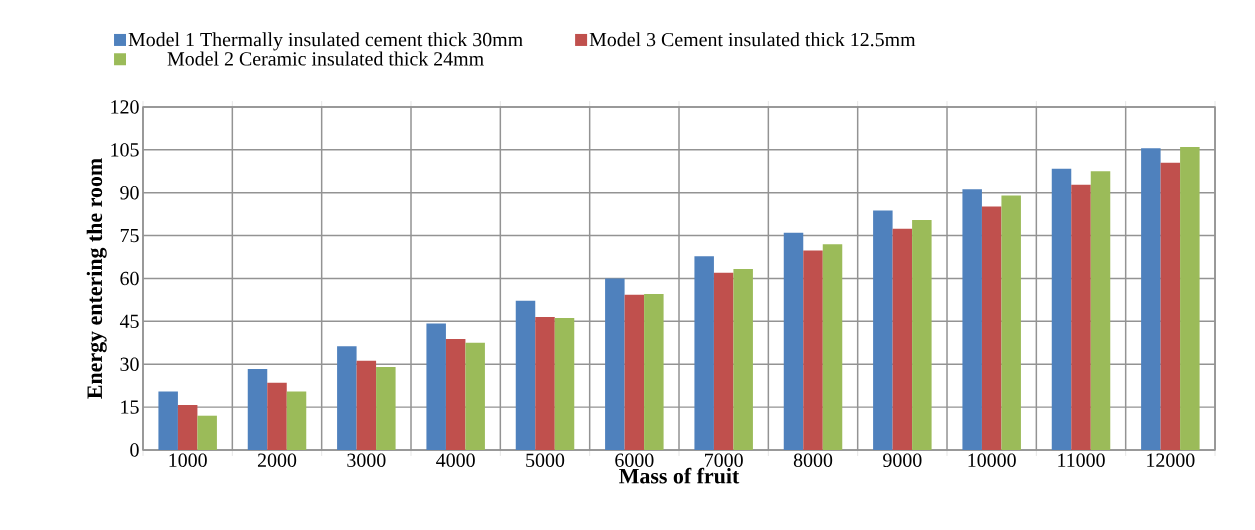 The image size is (1255, 530). I want to click on y-tick-label: 30, so click(129, 364).